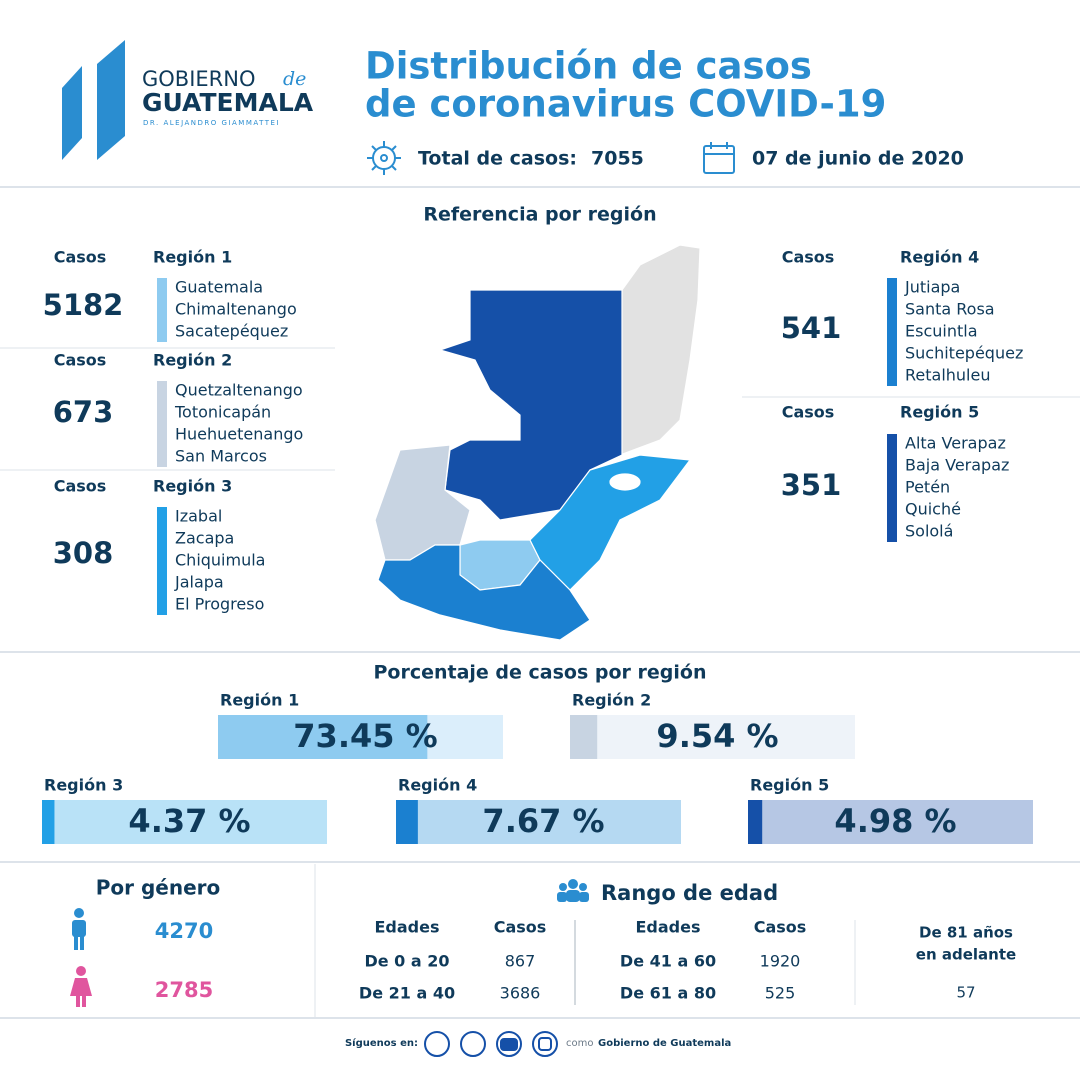  What do you see at coordinates (491, 1044) in the screenshot?
I see `social-icons` at bounding box center [491, 1044].